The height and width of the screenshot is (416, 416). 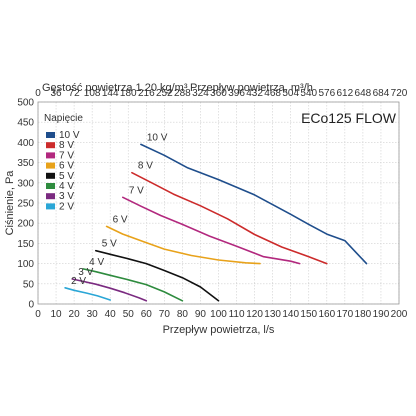 I want to click on top-tick-label: 468, so click(x=272, y=93).